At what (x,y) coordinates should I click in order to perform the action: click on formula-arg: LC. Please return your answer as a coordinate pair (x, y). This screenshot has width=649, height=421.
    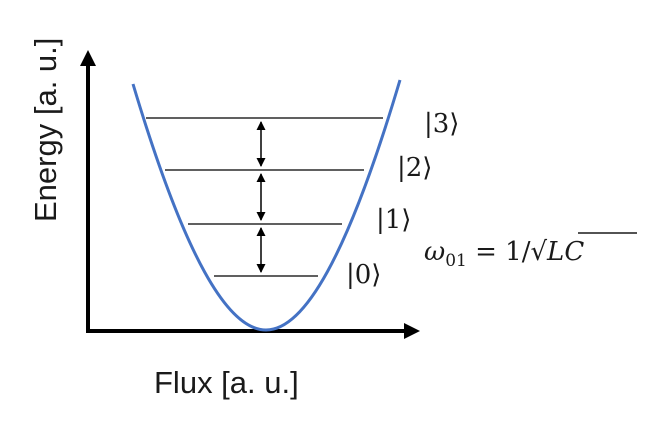
    Looking at the image, I should click on (565, 252).